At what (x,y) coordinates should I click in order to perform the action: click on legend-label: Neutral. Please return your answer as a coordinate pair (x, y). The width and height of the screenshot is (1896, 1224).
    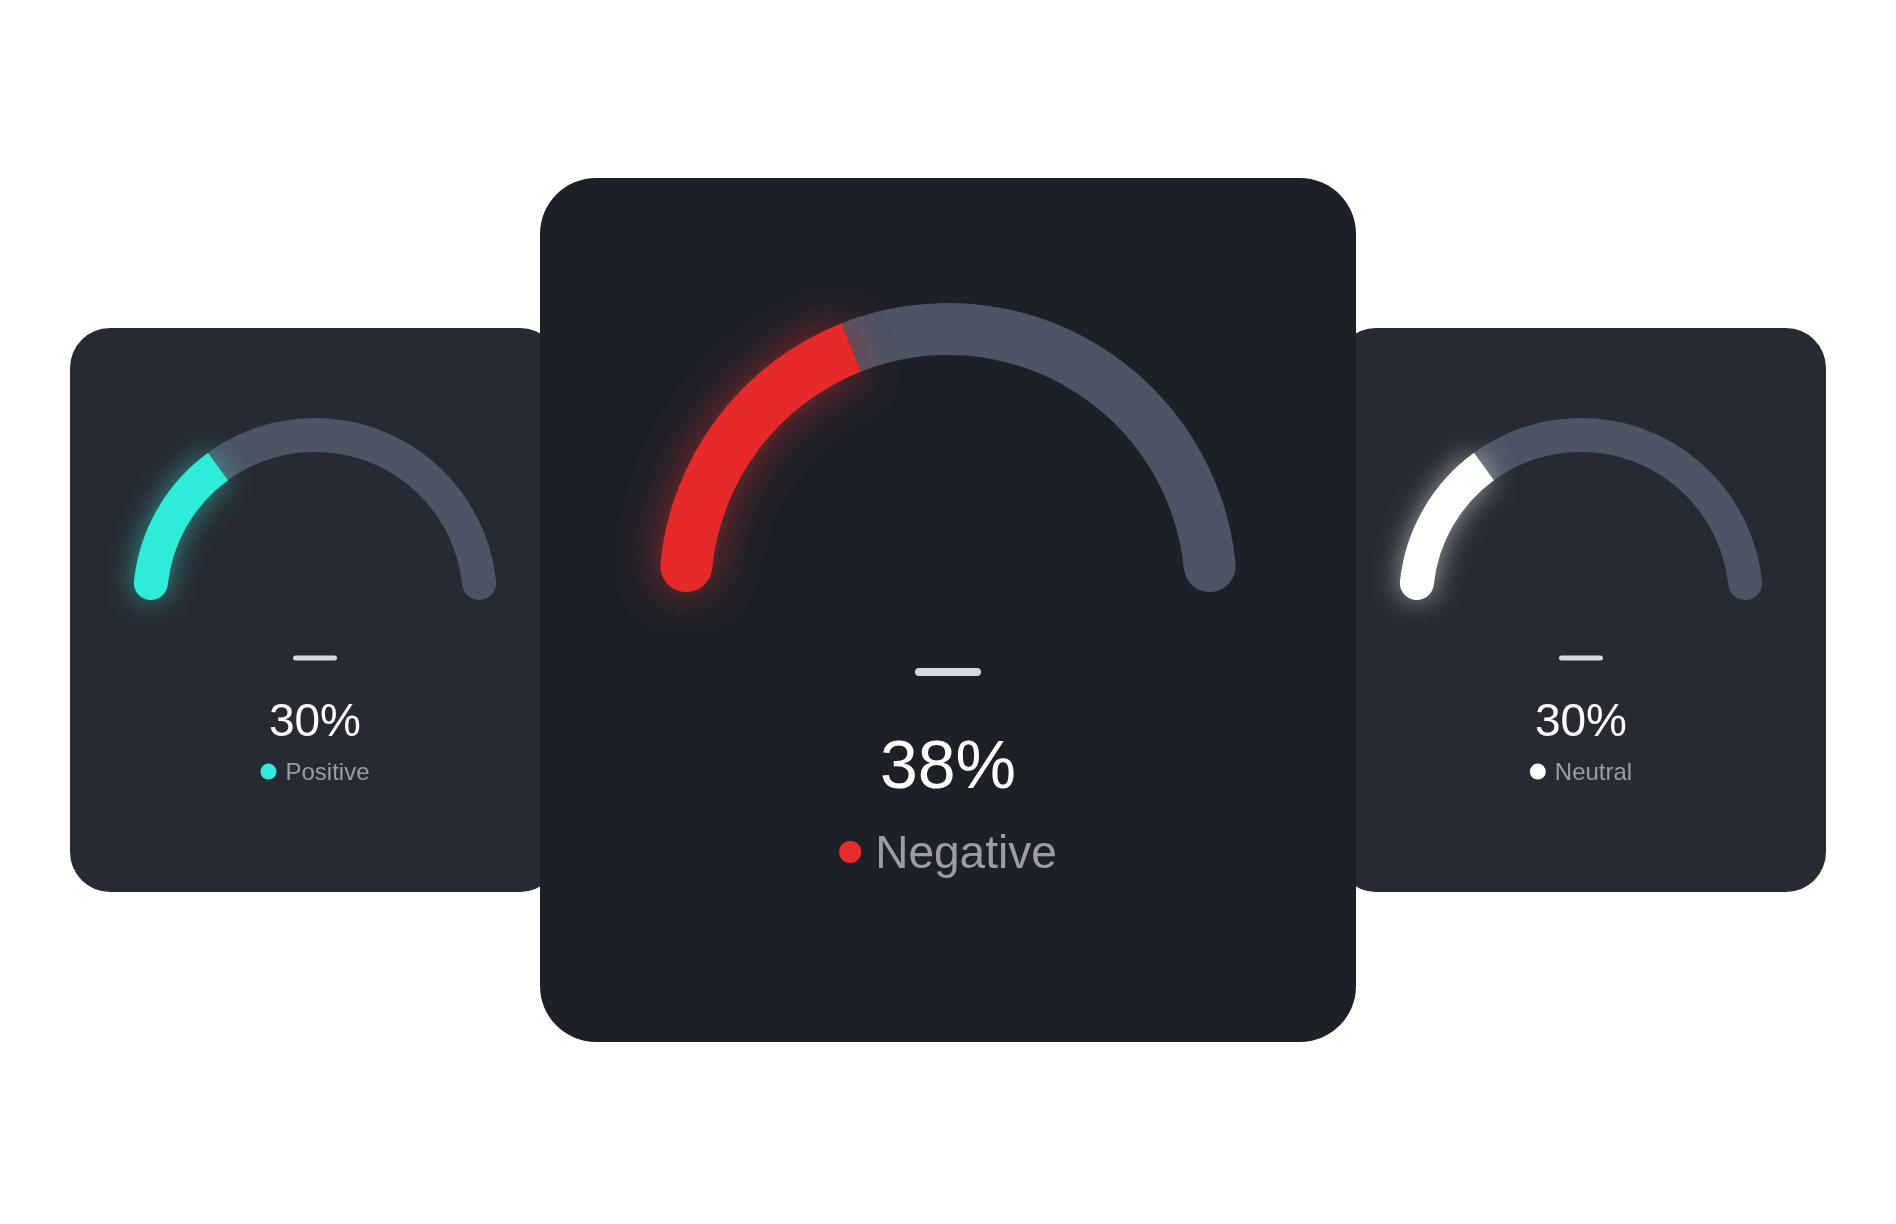
    Looking at the image, I should click on (1593, 771).